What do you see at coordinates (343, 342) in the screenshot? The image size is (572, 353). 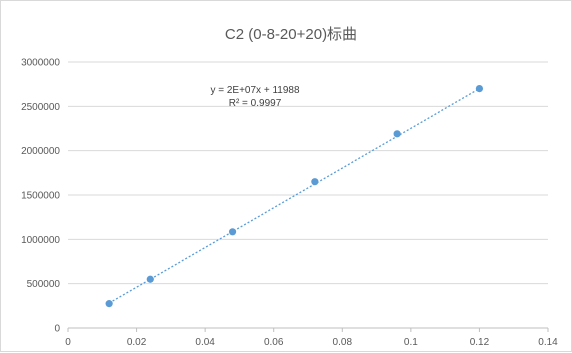 I see `x-tick-label: 0.08` at bounding box center [343, 342].